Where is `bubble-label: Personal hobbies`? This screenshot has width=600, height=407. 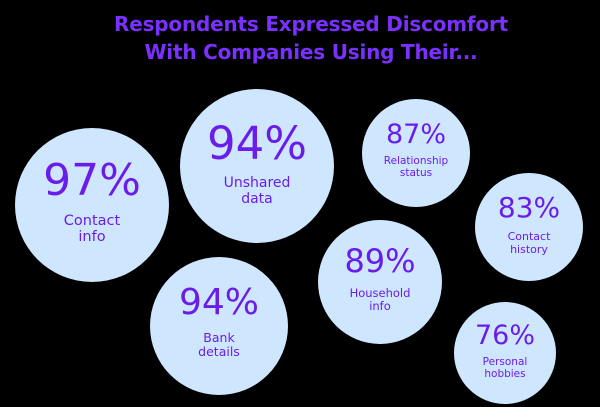 bubble-label: Personal hobbies is located at coordinates (505, 367).